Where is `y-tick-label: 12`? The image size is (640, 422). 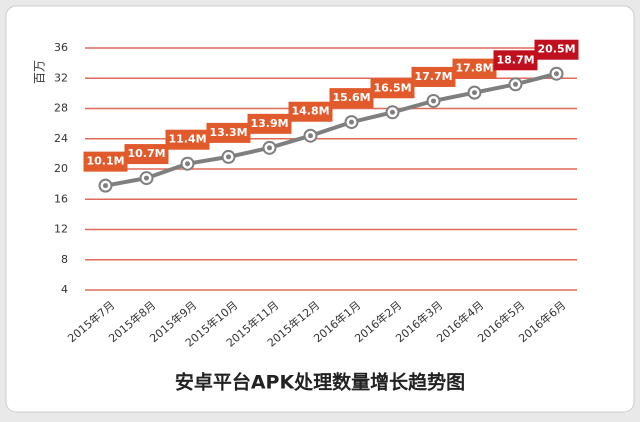 y-tick-label: 12 is located at coordinates (61, 229).